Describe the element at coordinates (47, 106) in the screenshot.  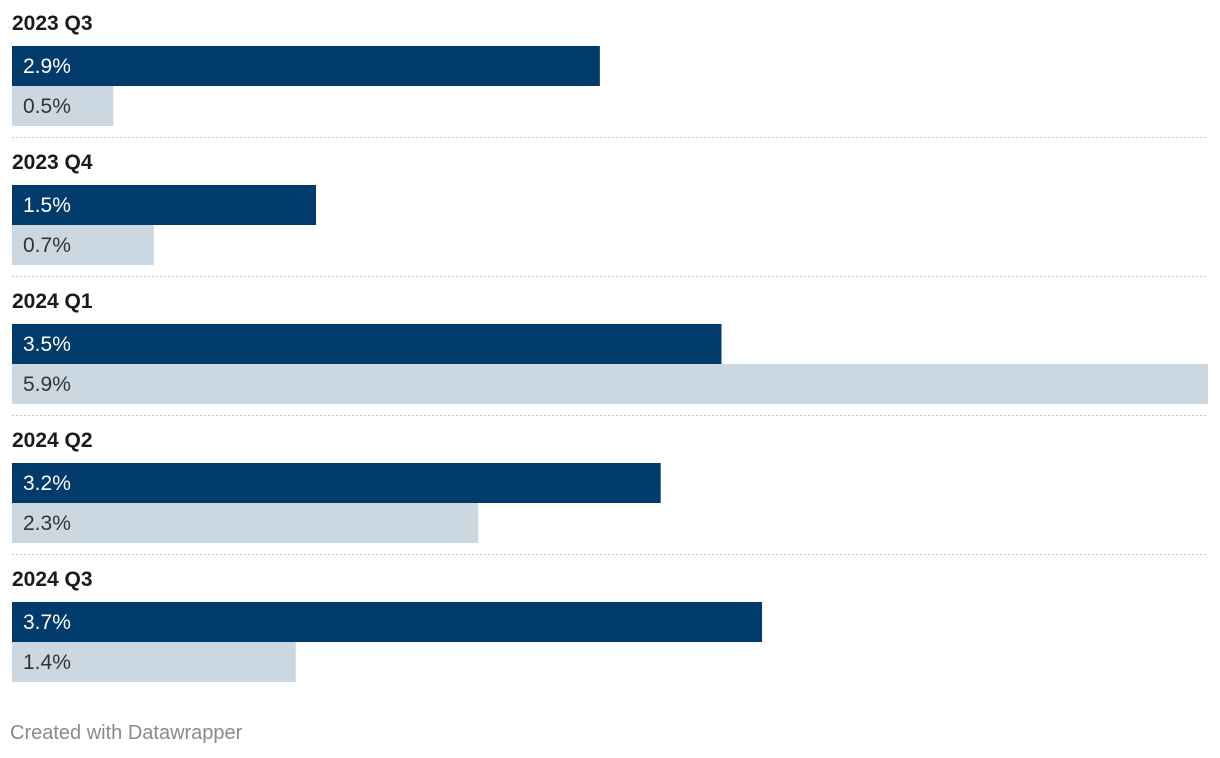
I see `bar-value-label: 0.5%` at that location.